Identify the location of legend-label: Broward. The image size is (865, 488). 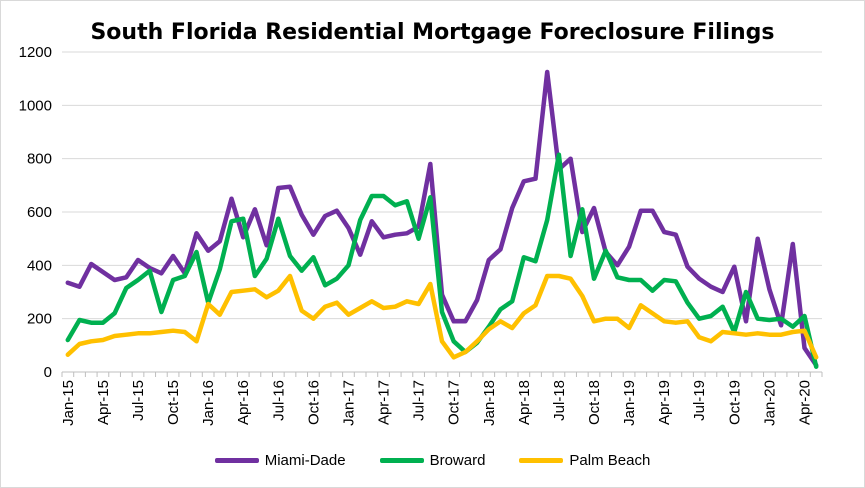
(457, 460).